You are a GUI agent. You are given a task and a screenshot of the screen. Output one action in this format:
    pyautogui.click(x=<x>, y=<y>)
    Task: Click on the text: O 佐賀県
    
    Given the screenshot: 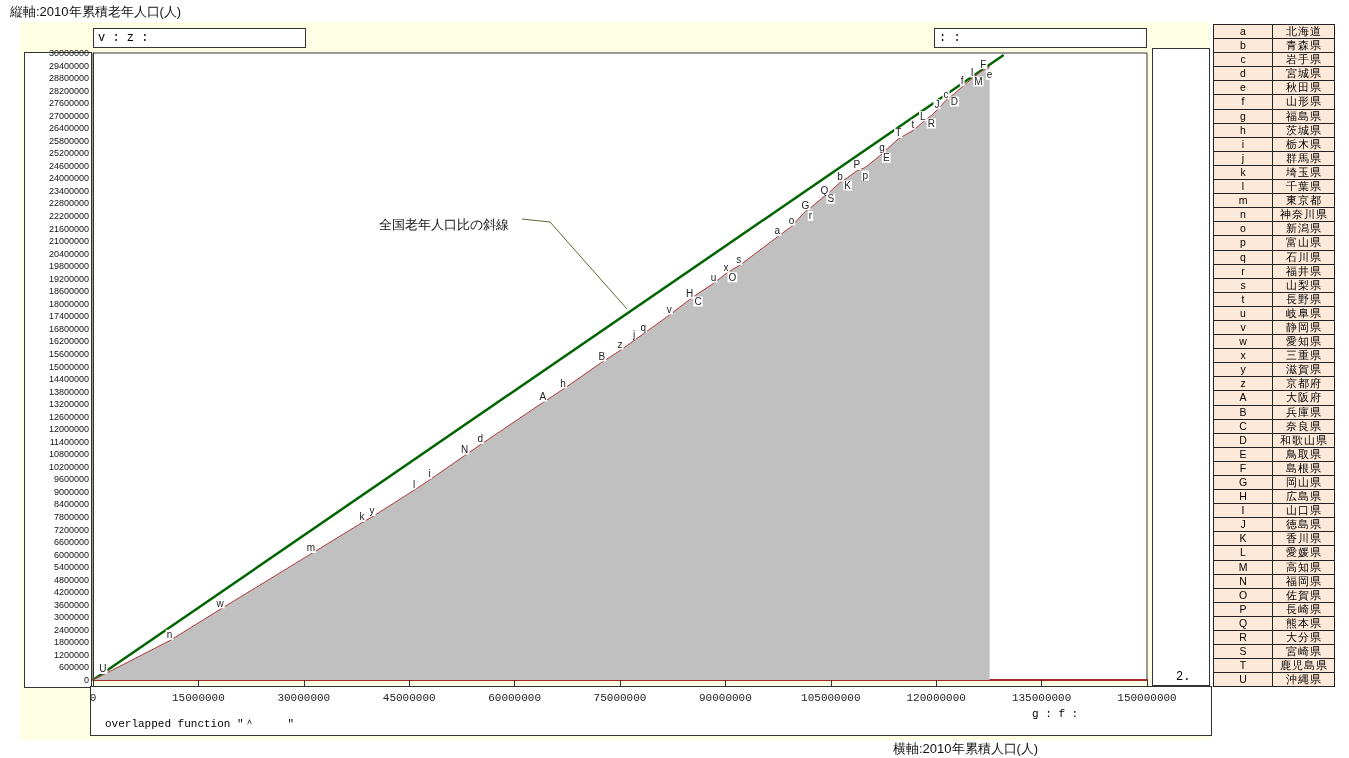 What is the action you would take?
    pyautogui.click(x=1280, y=594)
    